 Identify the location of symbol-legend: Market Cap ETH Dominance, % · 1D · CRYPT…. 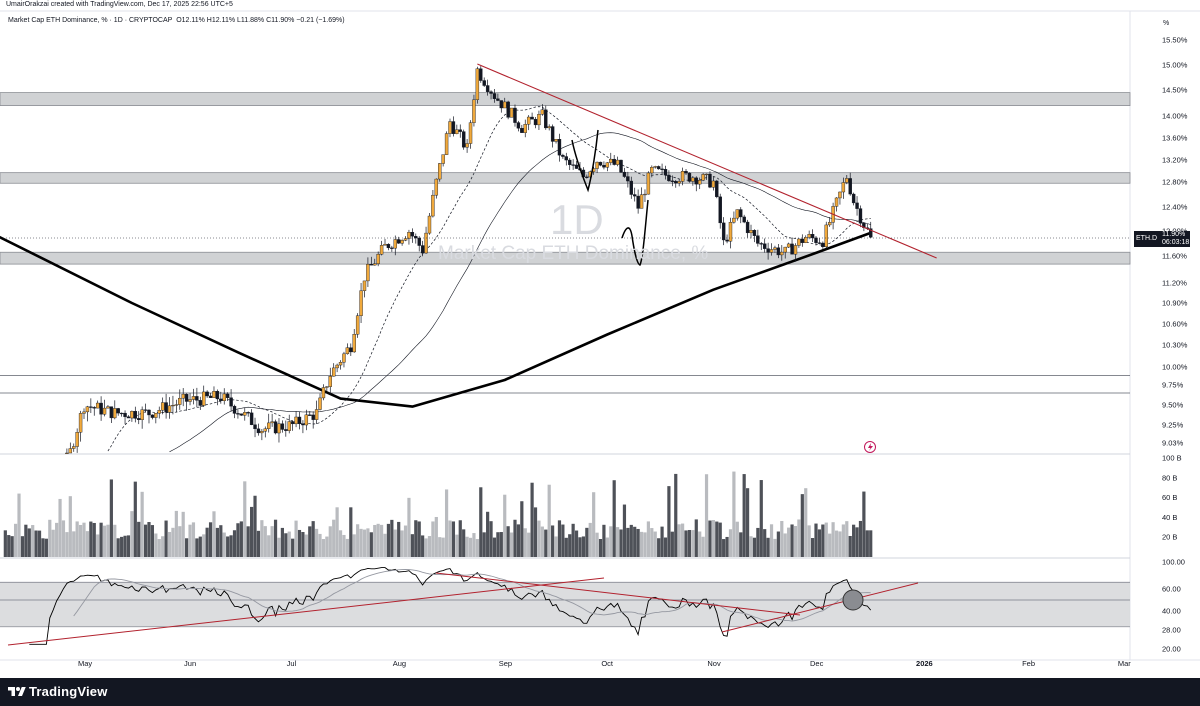
(176, 20).